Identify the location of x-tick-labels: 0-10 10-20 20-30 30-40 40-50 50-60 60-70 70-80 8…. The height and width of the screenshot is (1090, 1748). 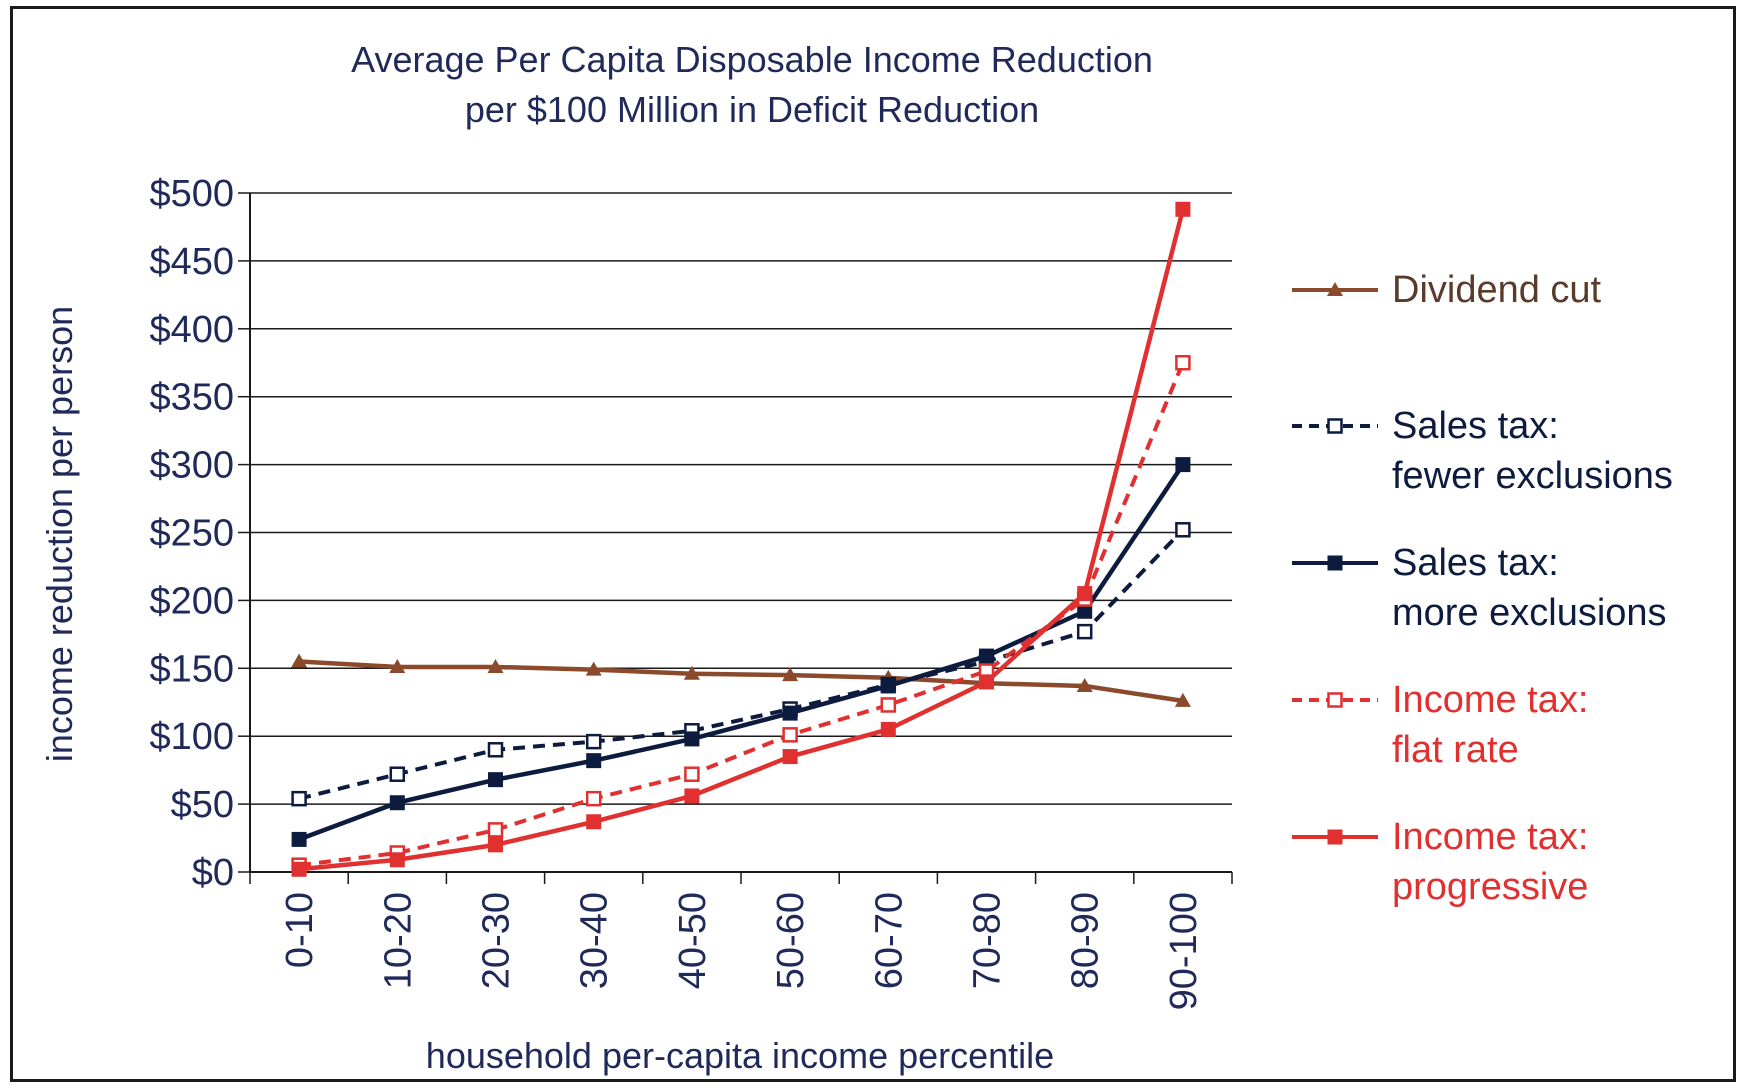
(742, 951).